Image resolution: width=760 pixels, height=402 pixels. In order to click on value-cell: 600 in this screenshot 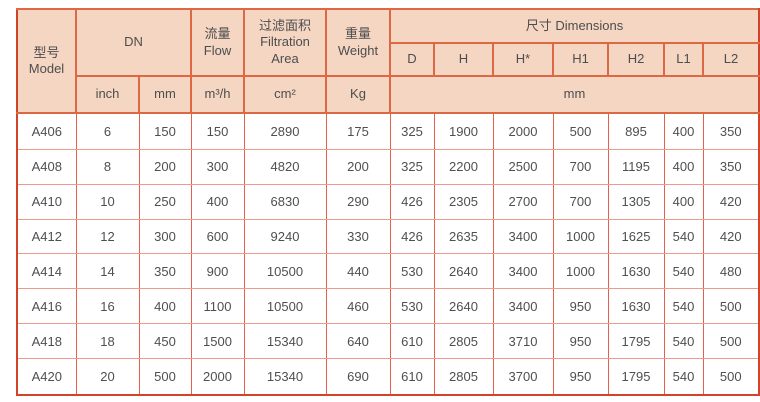, I will do `click(217, 236)`.